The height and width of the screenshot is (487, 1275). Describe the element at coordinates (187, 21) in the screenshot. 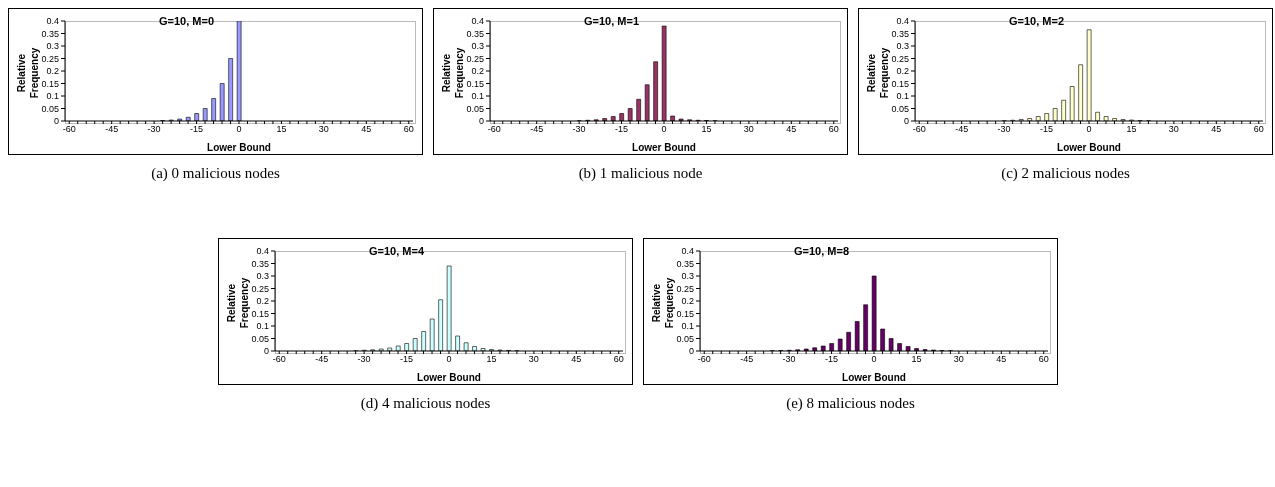

I see `chart-title: G=10, M=0` at that location.